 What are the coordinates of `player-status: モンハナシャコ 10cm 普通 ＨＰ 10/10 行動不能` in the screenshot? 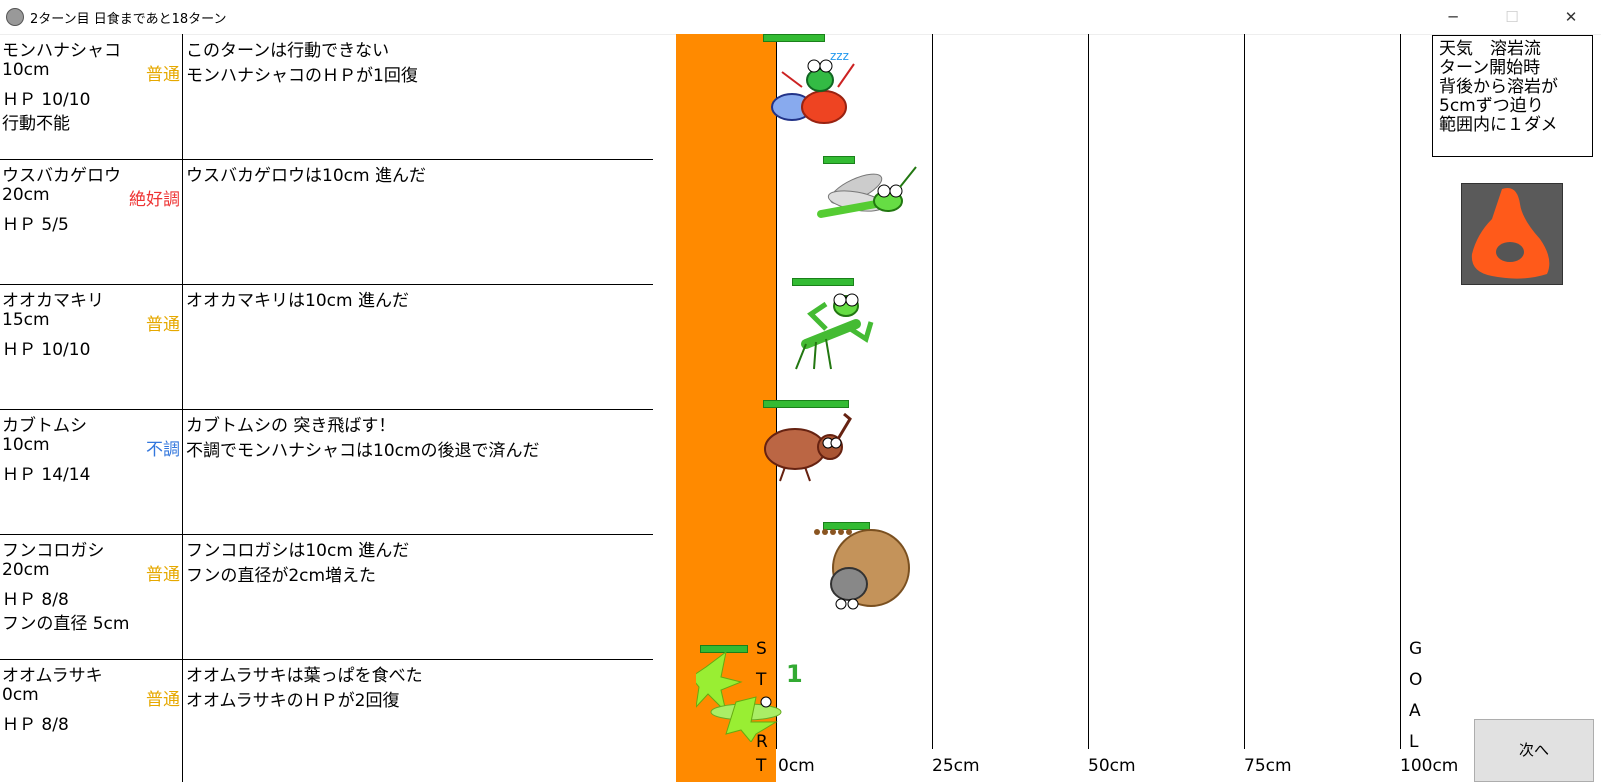 It's located at (91, 96).